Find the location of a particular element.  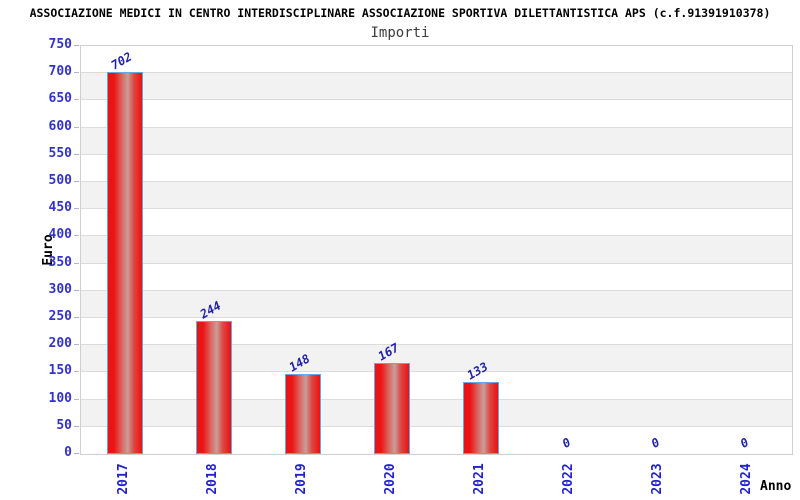

bar-2019 is located at coordinates (303, 413).